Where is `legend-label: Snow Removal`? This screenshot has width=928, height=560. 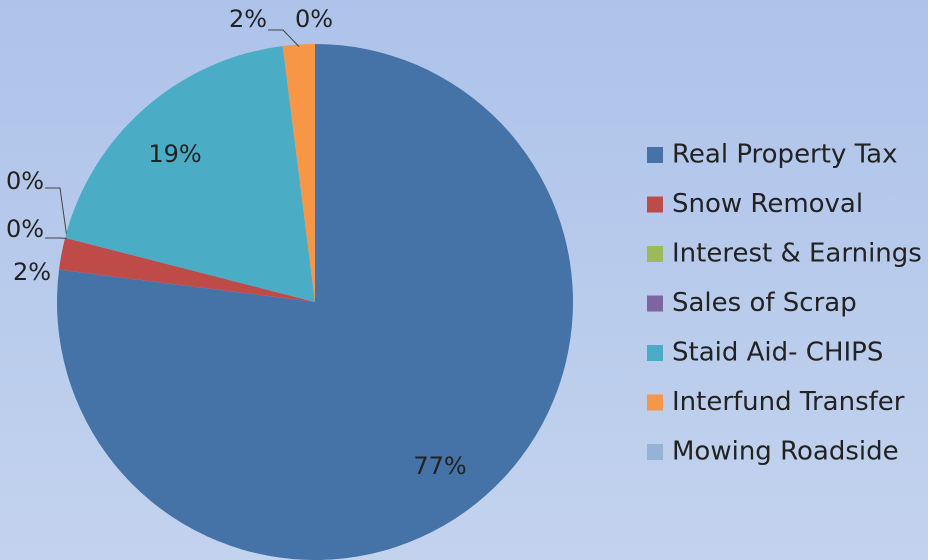
legend-label: Snow Removal is located at coordinates (767, 204).